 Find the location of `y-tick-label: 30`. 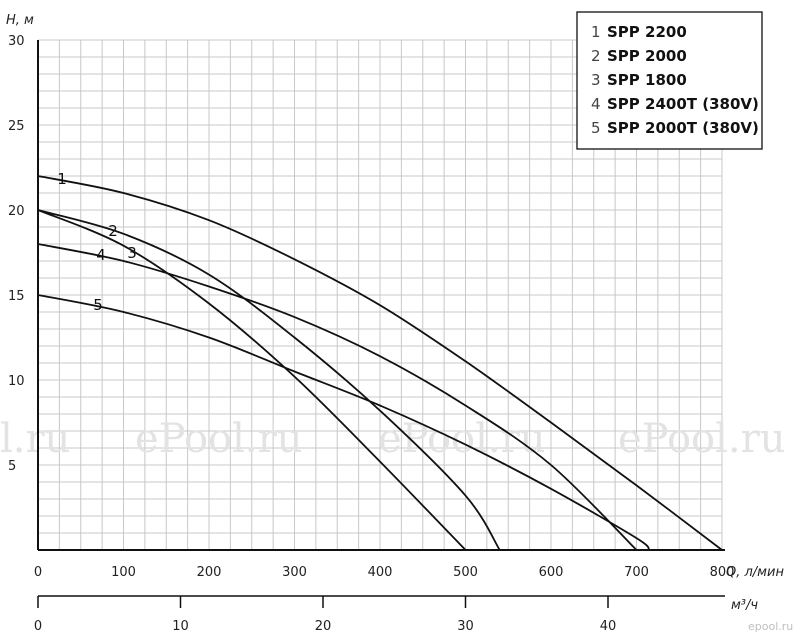

y-tick-label: 30 is located at coordinates (16, 41).